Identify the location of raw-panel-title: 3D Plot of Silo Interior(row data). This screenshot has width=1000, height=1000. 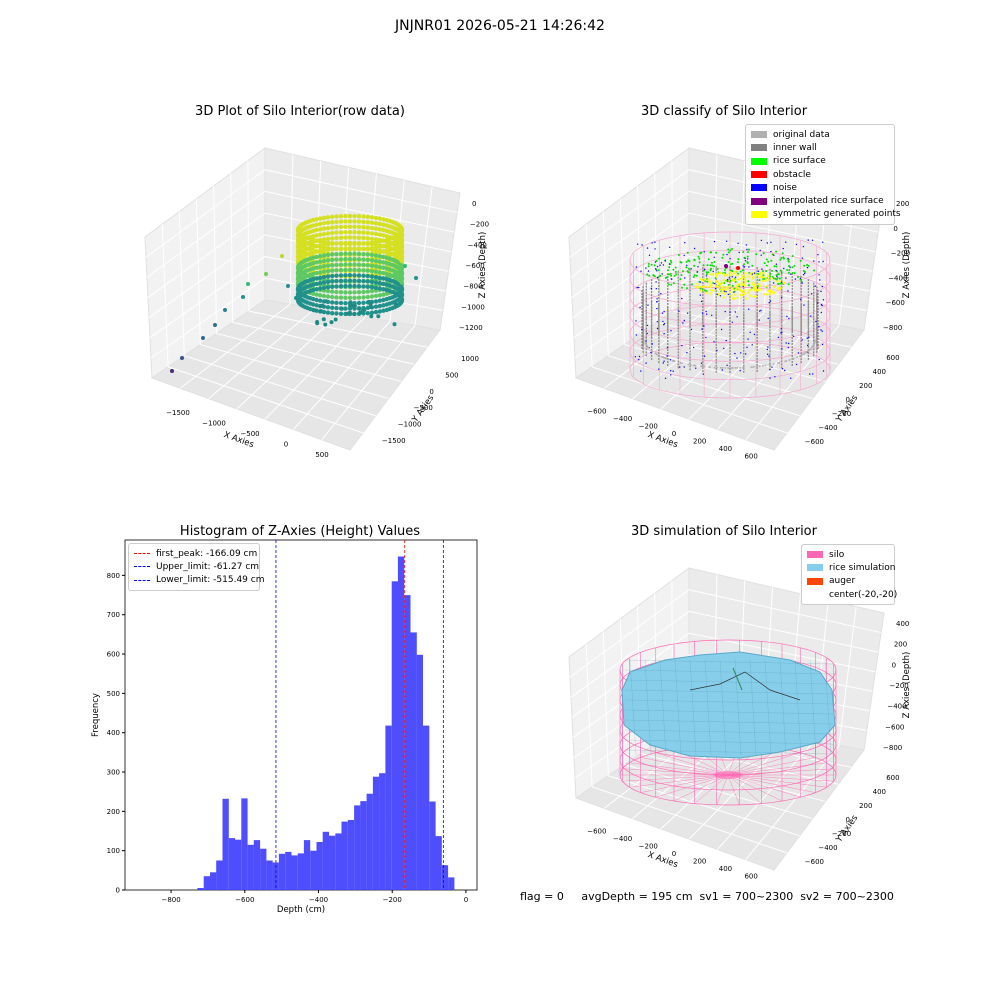
(300, 111).